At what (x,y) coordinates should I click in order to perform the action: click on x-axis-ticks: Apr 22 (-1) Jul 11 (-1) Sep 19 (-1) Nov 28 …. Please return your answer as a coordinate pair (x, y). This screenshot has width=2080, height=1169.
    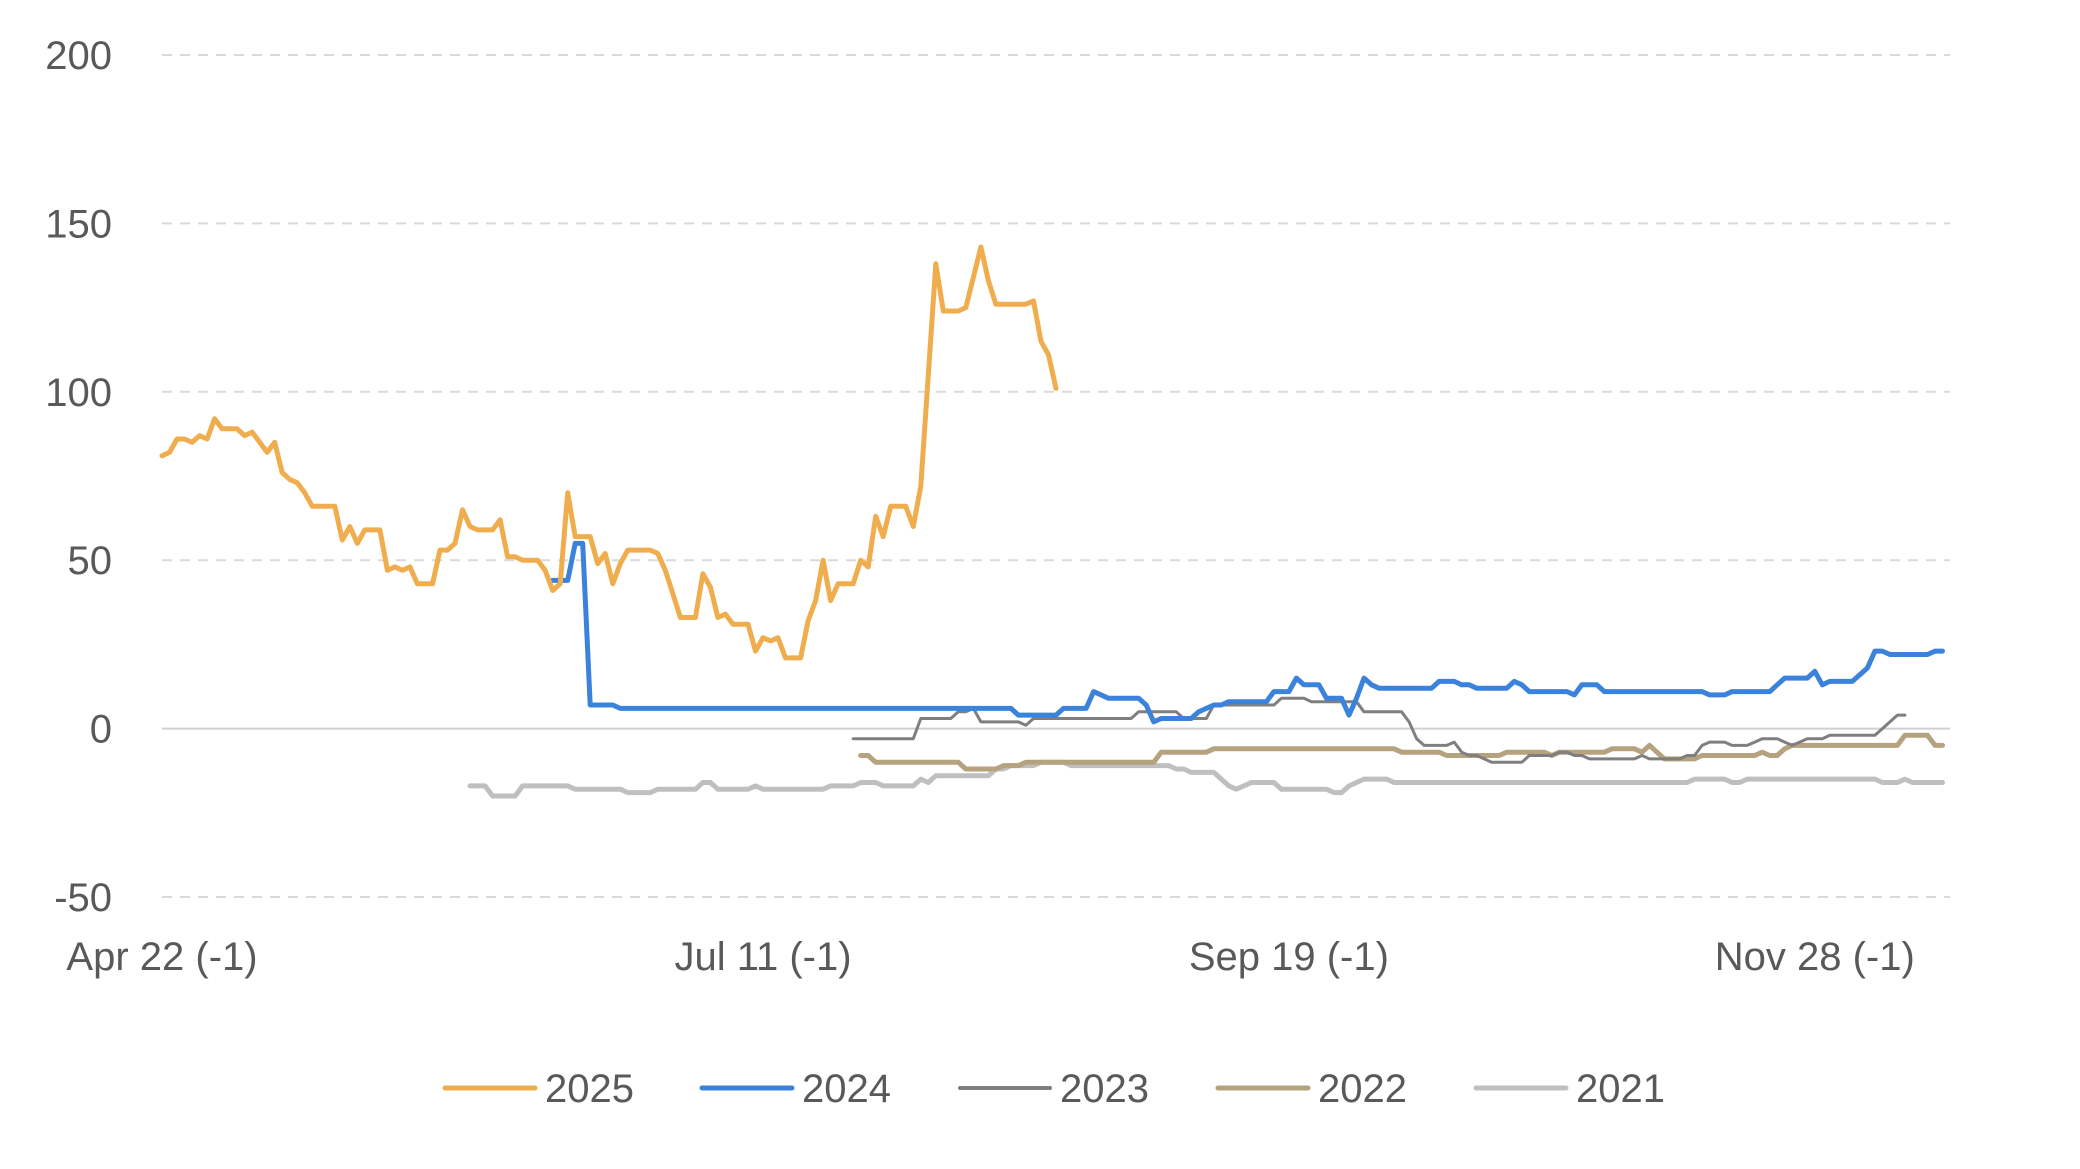
    Looking at the image, I should click on (990, 957).